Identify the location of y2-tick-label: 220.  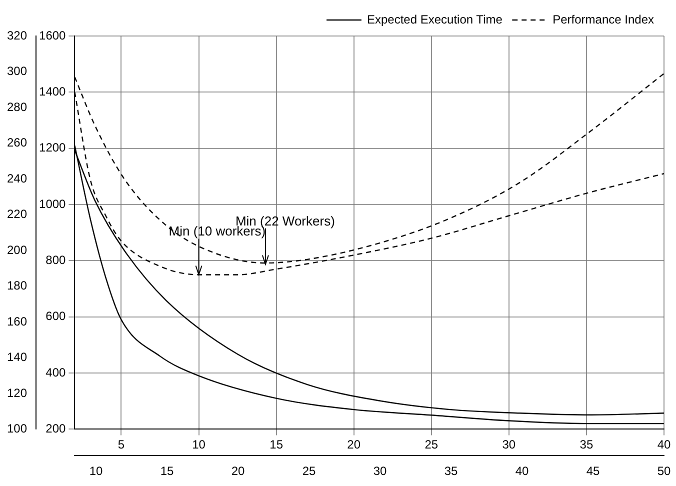
(17, 214).